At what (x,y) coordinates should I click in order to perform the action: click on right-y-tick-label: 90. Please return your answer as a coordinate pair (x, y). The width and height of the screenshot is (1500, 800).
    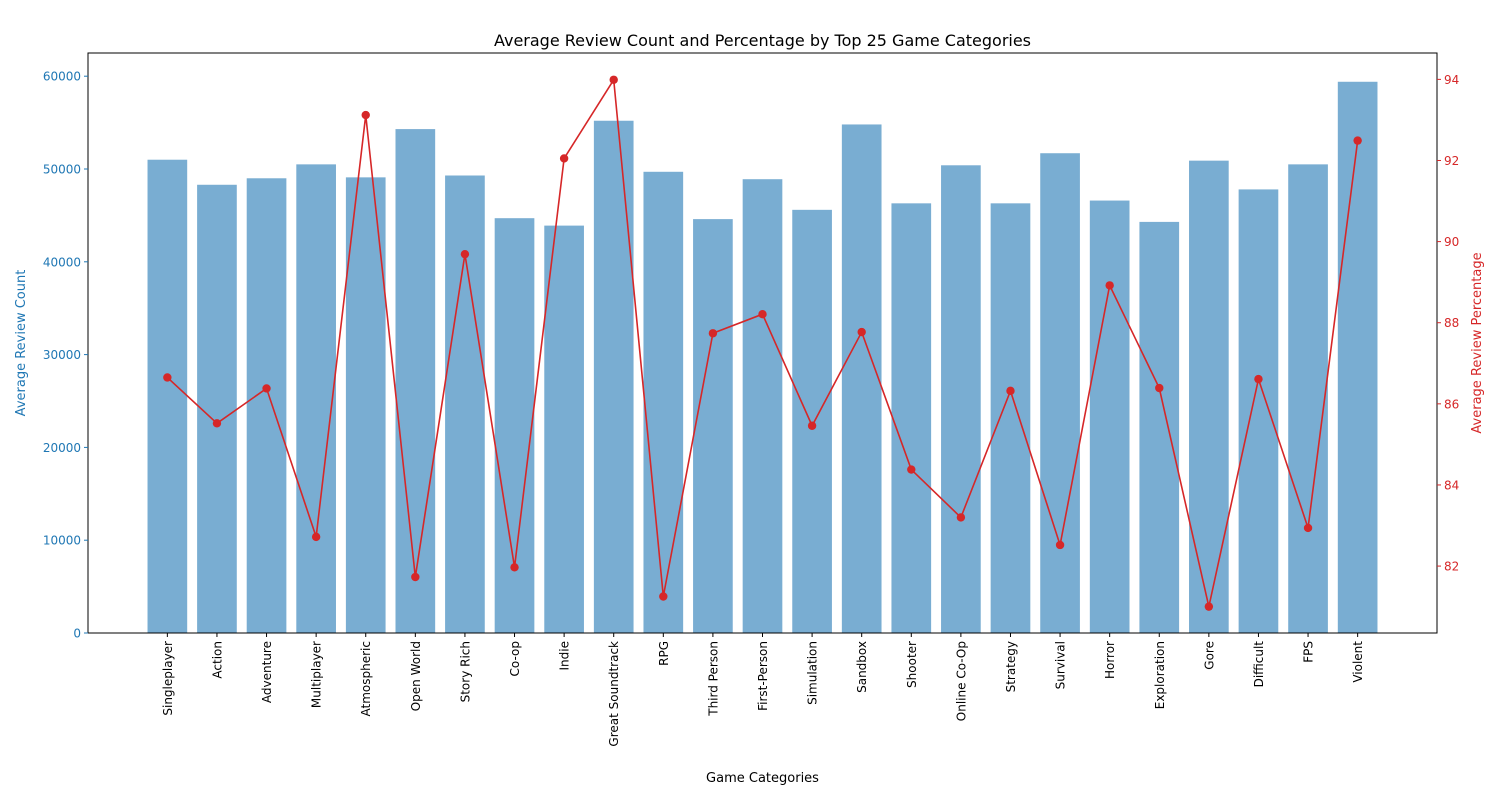
    Looking at the image, I should click on (1451, 242).